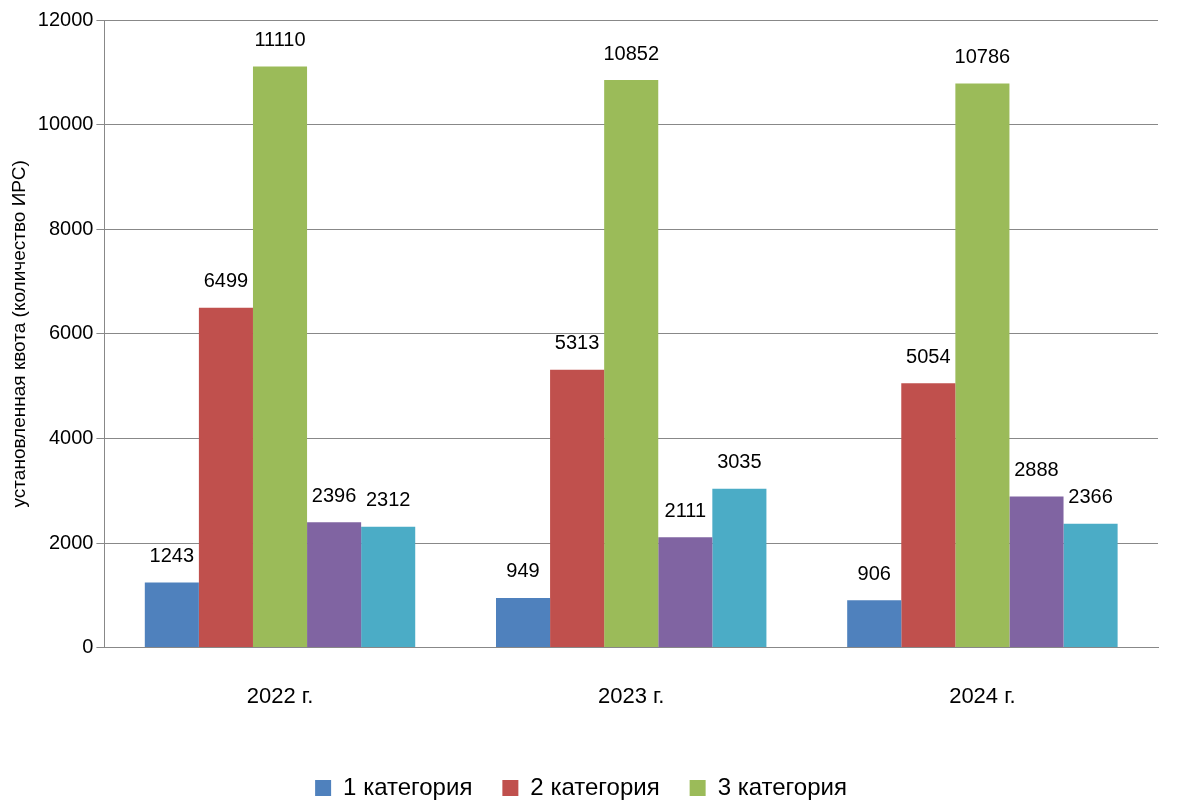 This screenshot has height=810, width=1188. What do you see at coordinates (523, 570) in the screenshot?
I see `data-label: 949` at bounding box center [523, 570].